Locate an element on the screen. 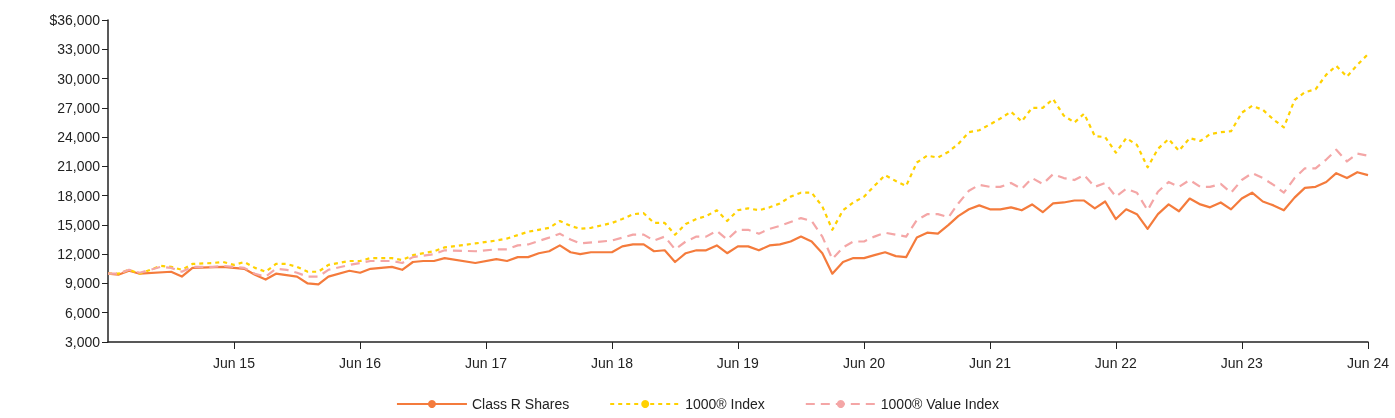 Image resolution: width=1395 pixels, height=418 pixels. x-tick-label: Jun 18 is located at coordinates (612, 363).